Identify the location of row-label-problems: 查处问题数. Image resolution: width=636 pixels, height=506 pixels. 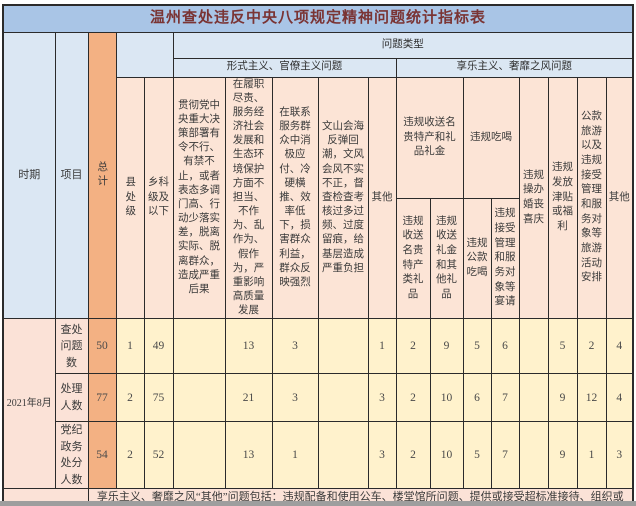
(71, 346).